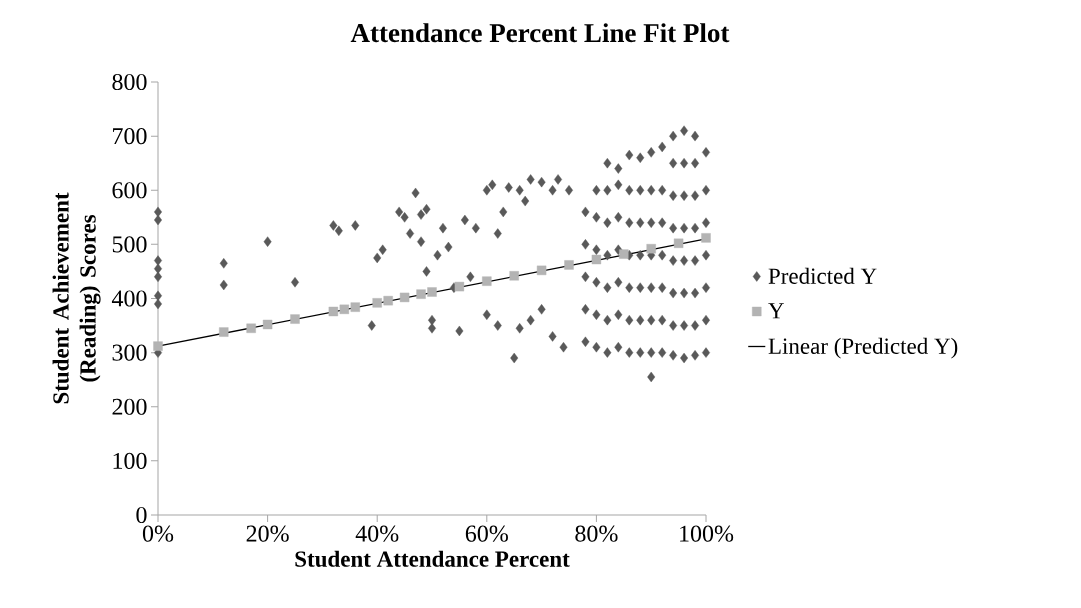 Image resolution: width=1081 pixels, height=608 pixels. What do you see at coordinates (129, 298) in the screenshot?
I see `y-tick-label: 400` at bounding box center [129, 298].